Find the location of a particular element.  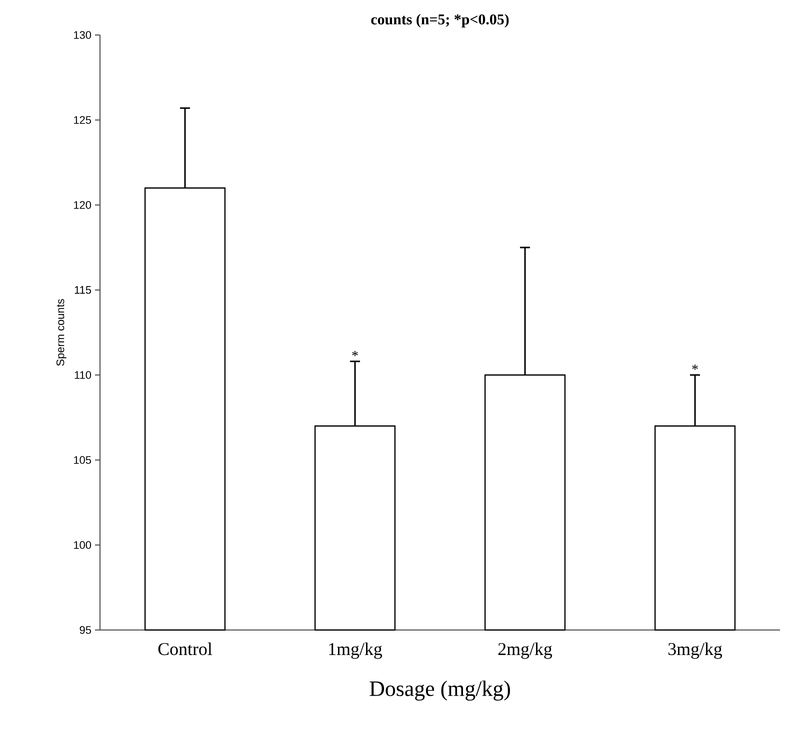

y-tick-label: 110 is located at coordinates (83, 375).